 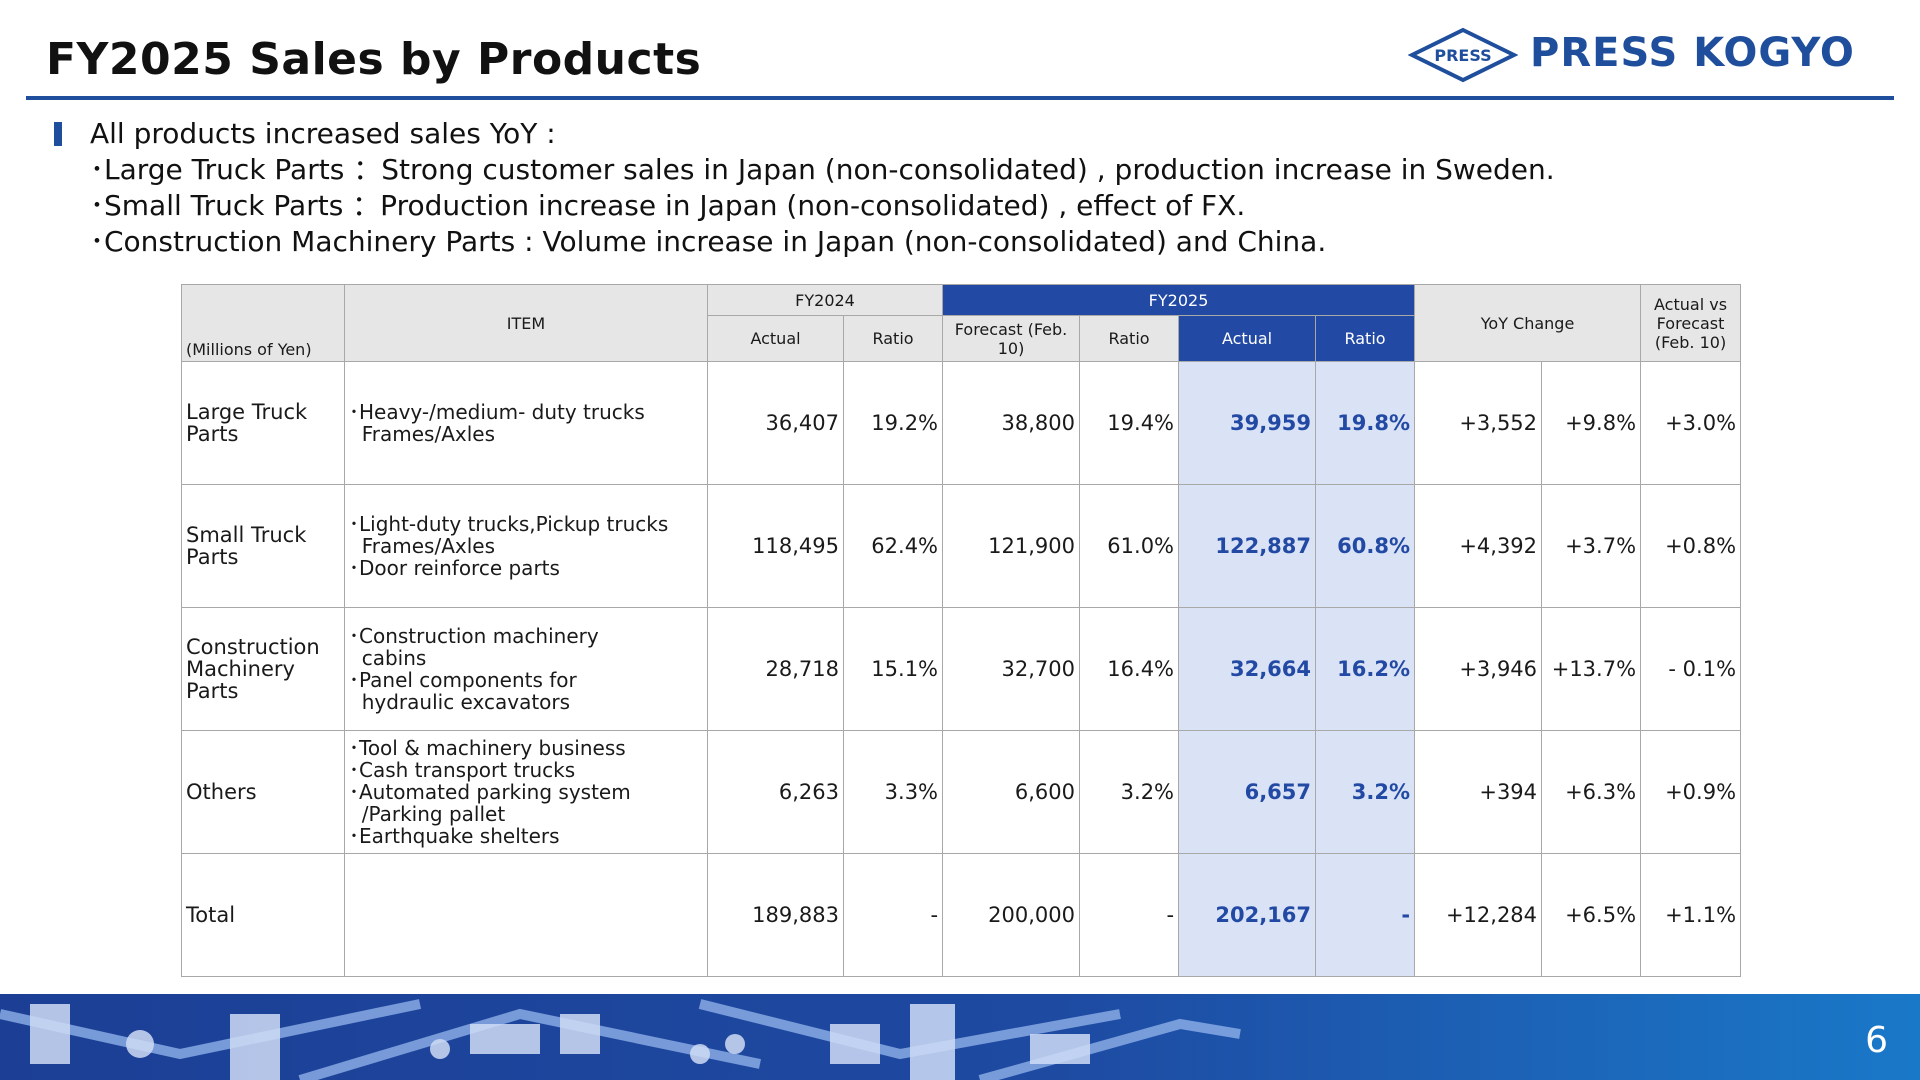 What do you see at coordinates (509, 524) in the screenshot?
I see `item-line: ･Light-duty trucks,Pickup trucks` at bounding box center [509, 524].